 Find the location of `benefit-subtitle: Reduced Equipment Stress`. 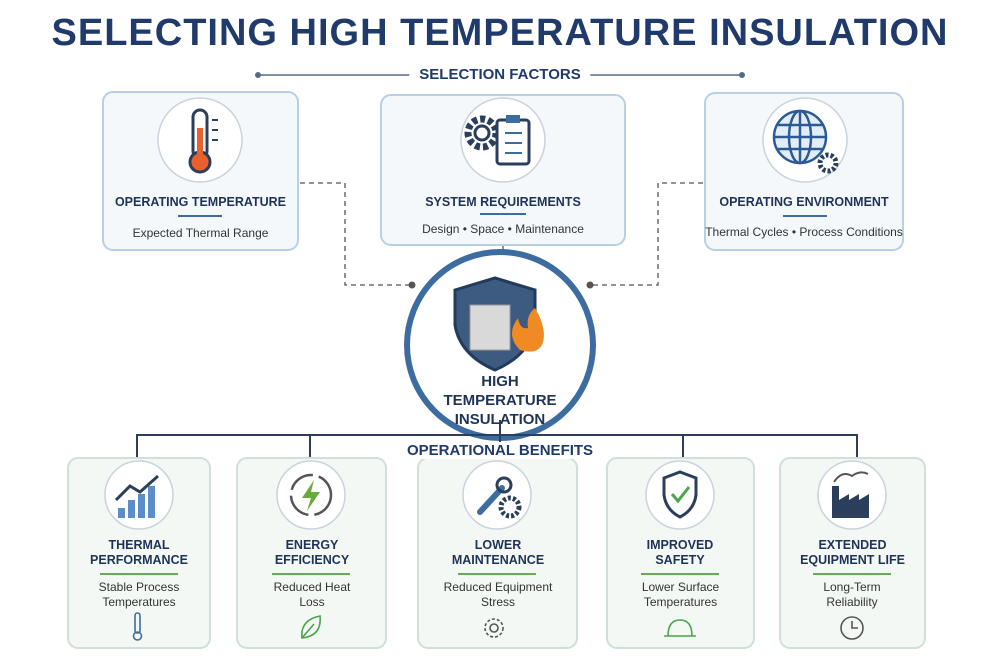

benefit-subtitle: Reduced Equipment Stress is located at coordinates (498, 594).